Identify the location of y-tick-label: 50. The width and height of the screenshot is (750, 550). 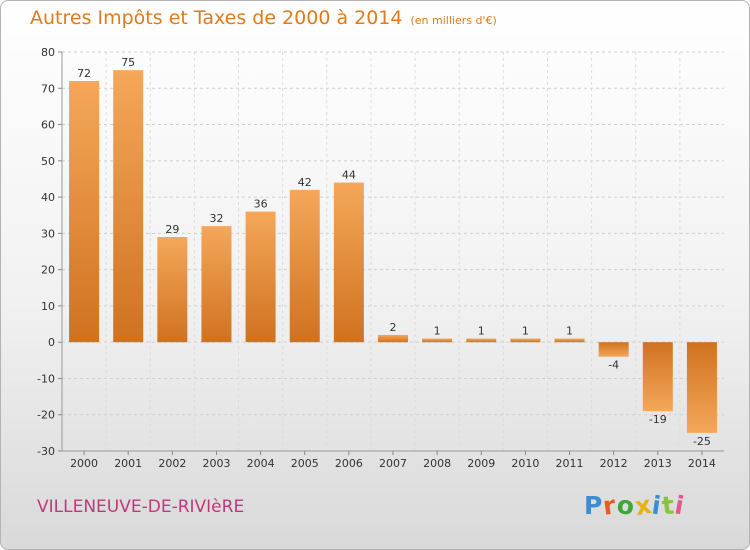
(48, 161).